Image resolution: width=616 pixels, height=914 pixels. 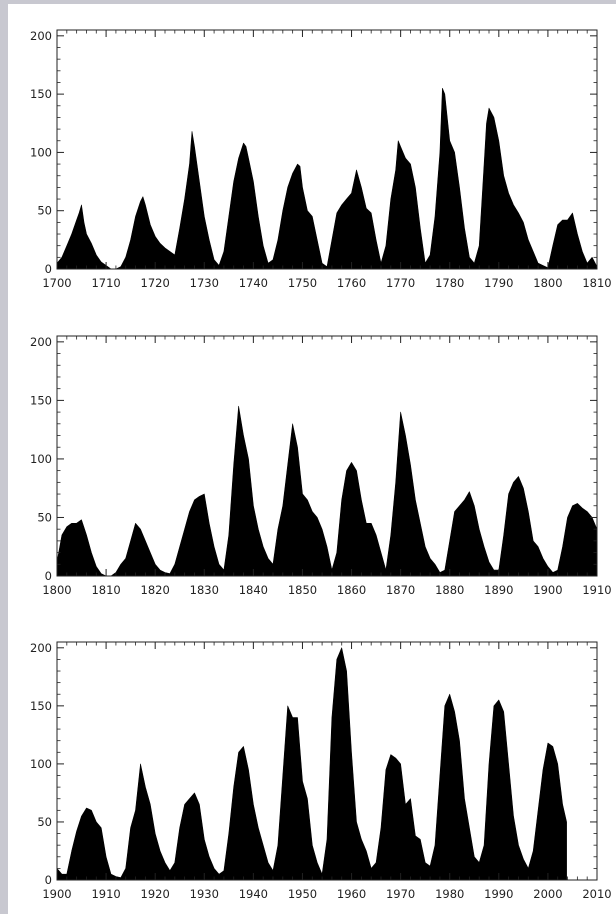 I want to click on x-tick-label: 1790, so click(x=498, y=283).